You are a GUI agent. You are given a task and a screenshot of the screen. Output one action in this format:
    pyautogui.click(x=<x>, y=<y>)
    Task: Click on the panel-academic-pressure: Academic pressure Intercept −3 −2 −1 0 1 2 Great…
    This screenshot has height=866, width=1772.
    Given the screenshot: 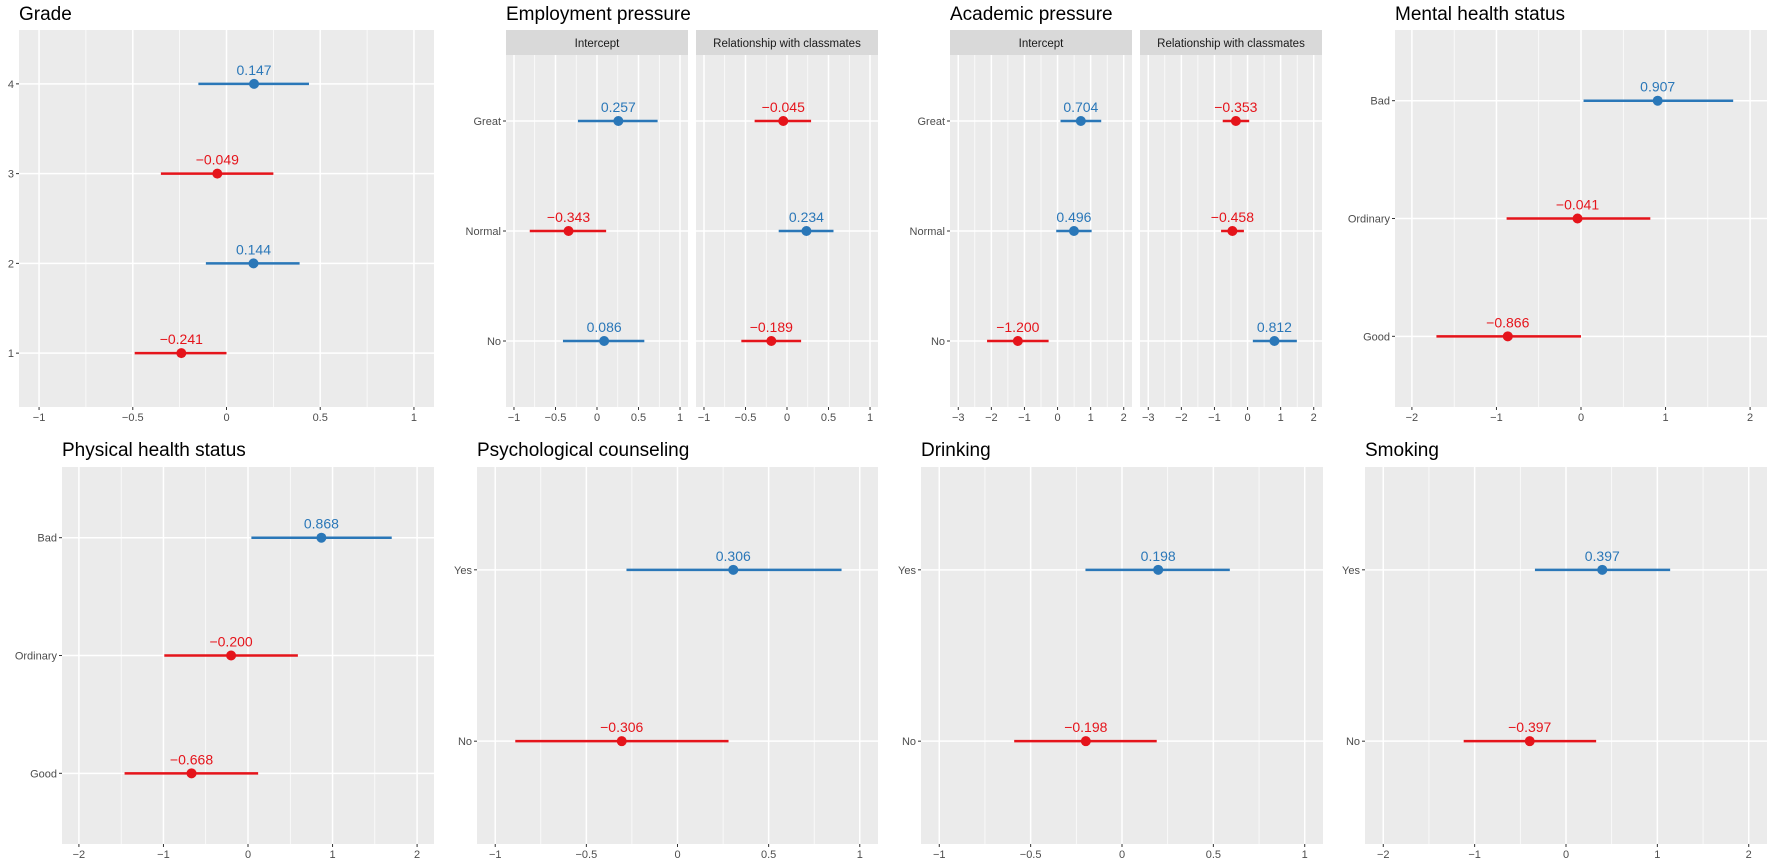 What is the action you would take?
    pyautogui.click(x=1116, y=214)
    